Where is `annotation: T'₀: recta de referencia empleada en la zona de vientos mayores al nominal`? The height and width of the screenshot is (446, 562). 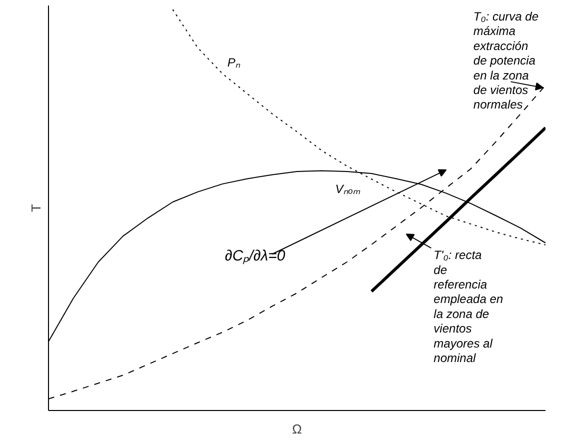
annotation: T'₀: recta de referencia empleada en la zona de vientos mayores al nominal is located at coordinates (469, 306).